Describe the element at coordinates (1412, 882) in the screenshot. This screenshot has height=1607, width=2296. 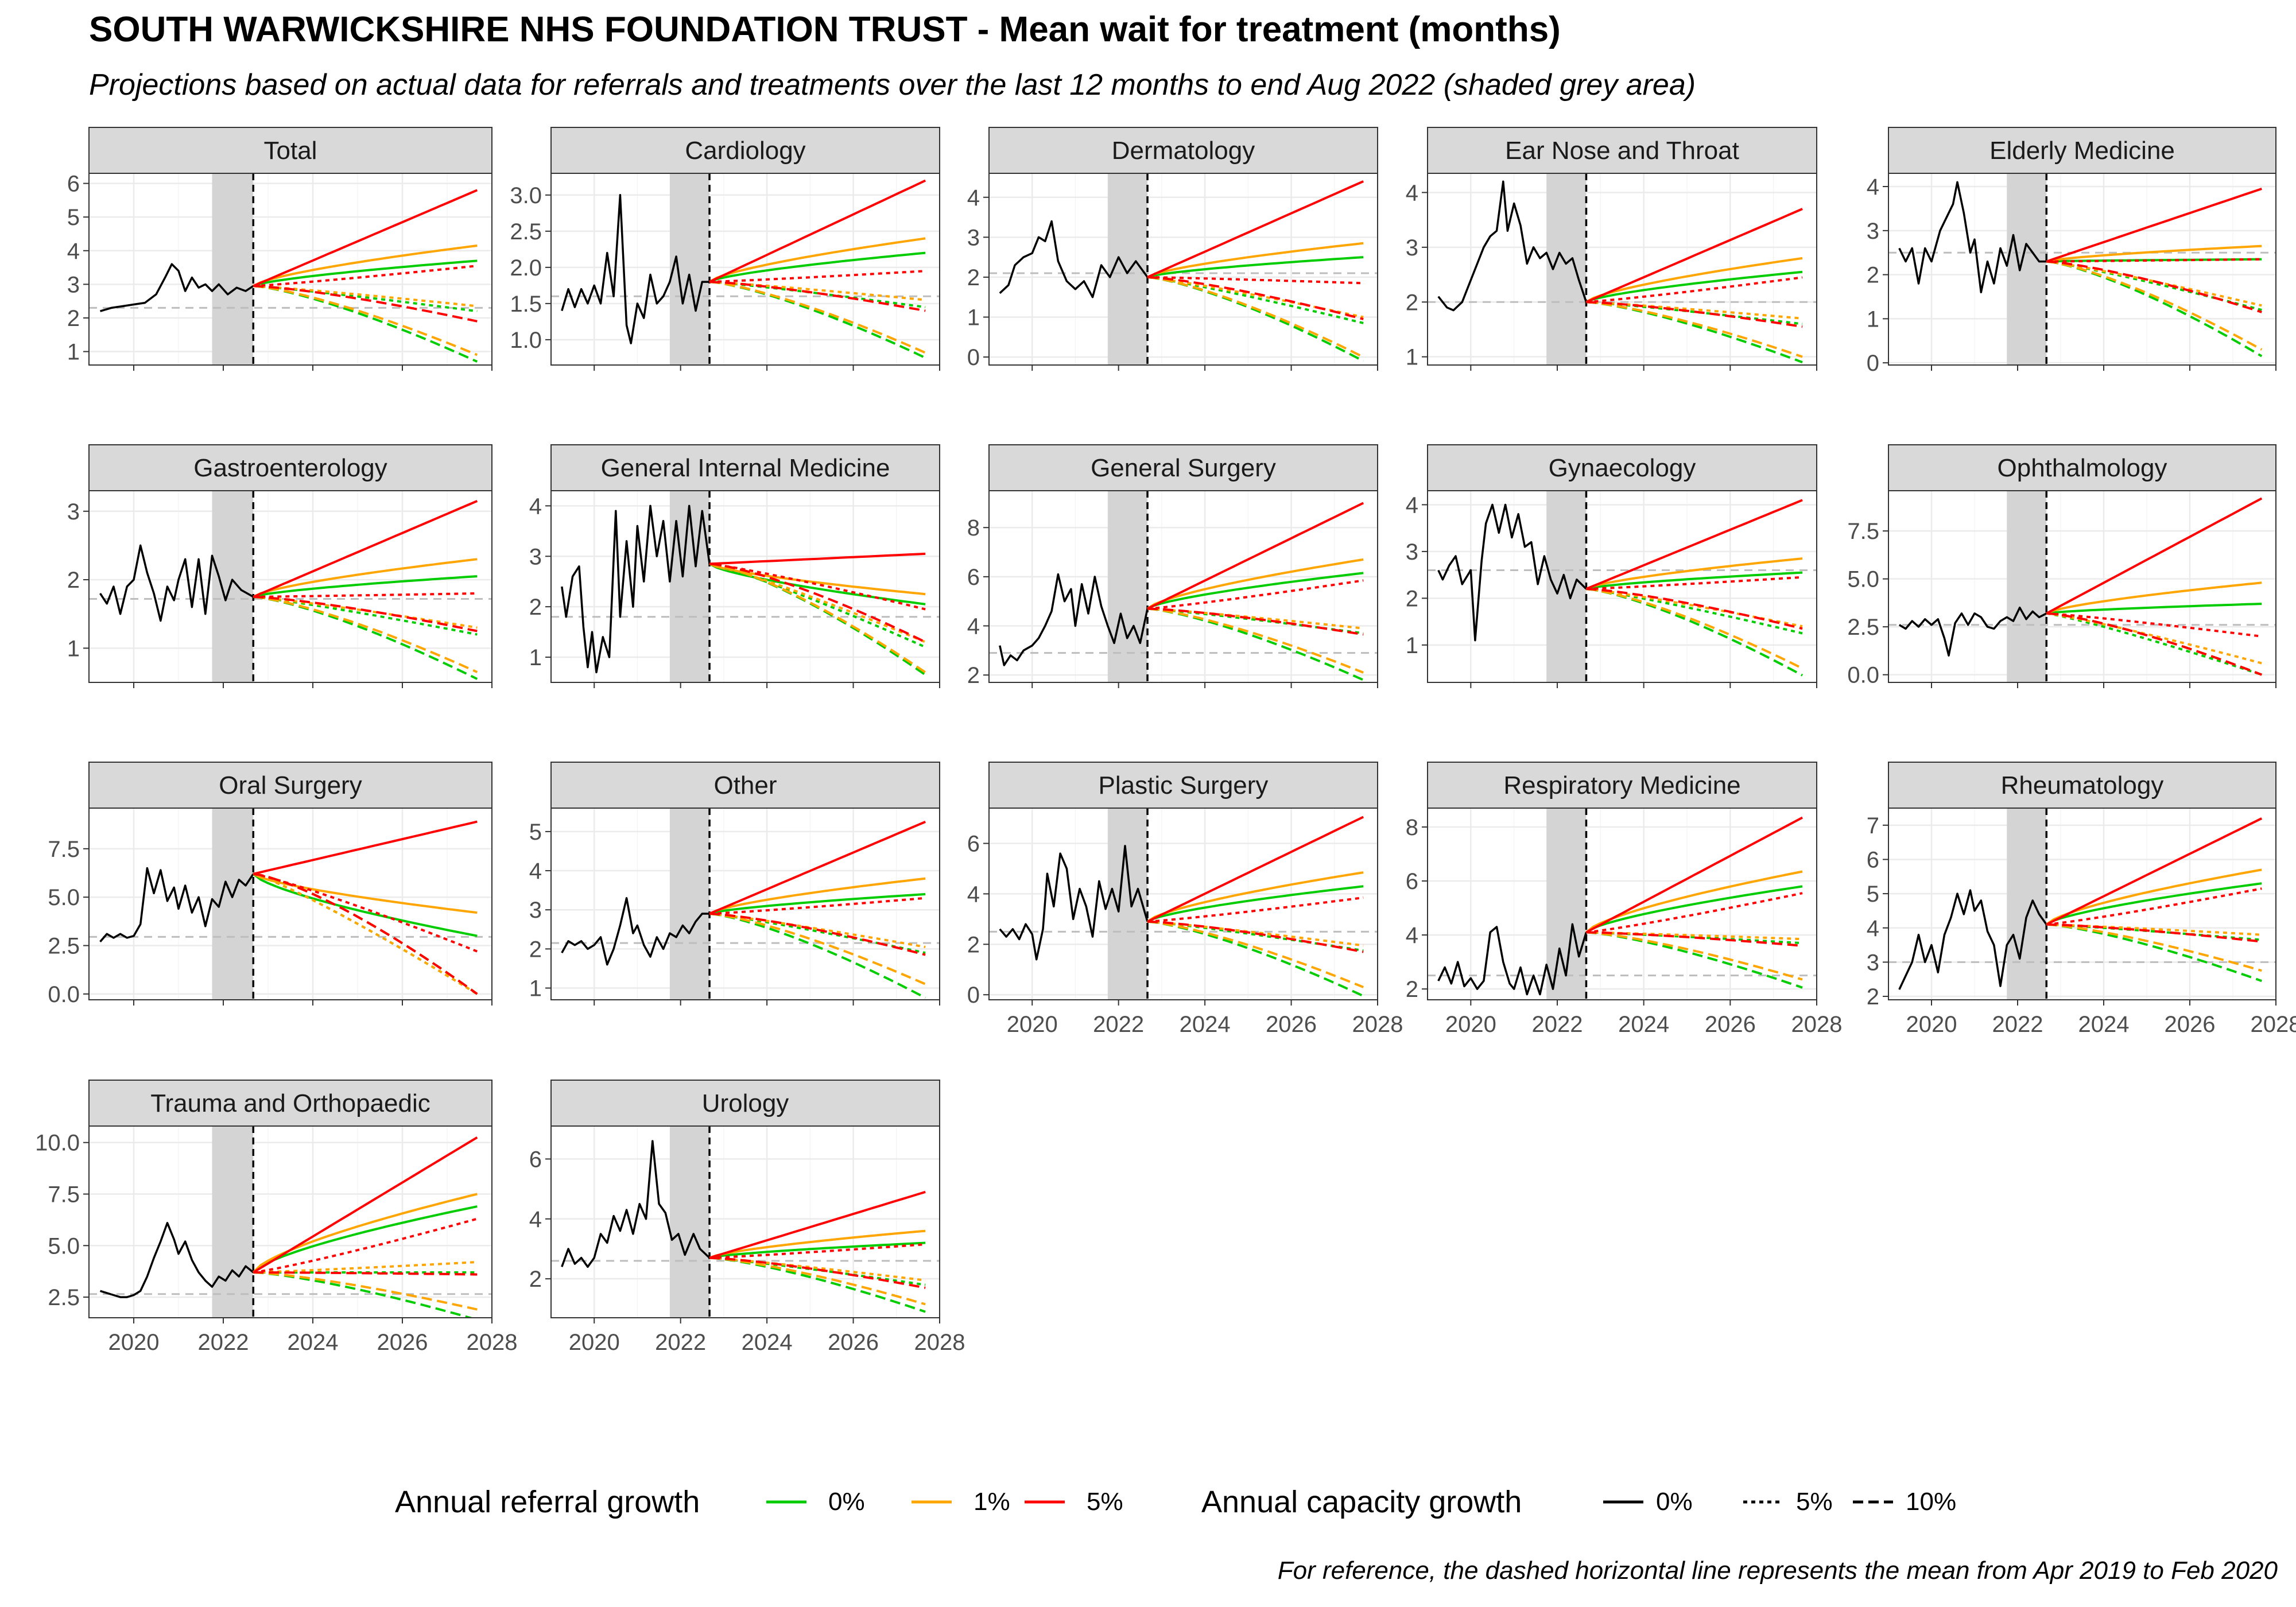
I see `y-tick-label: 6` at that location.